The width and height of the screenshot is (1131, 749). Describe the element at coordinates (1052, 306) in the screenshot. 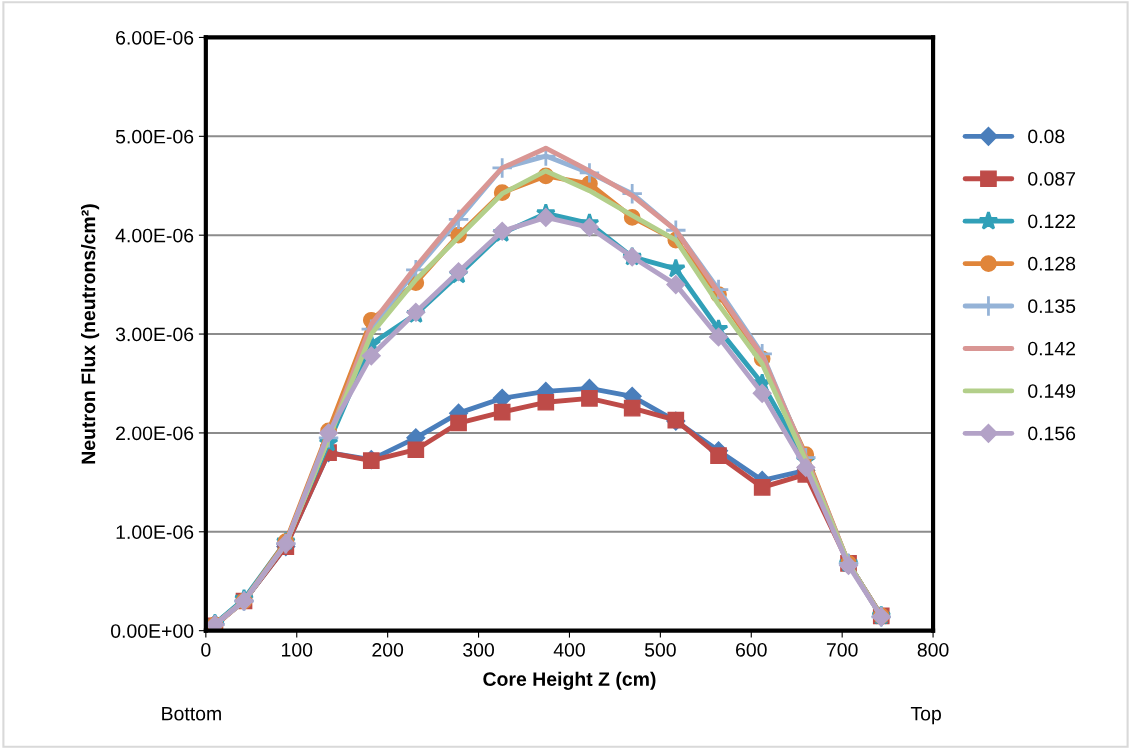

I see `legend-label: 0.135` at that location.